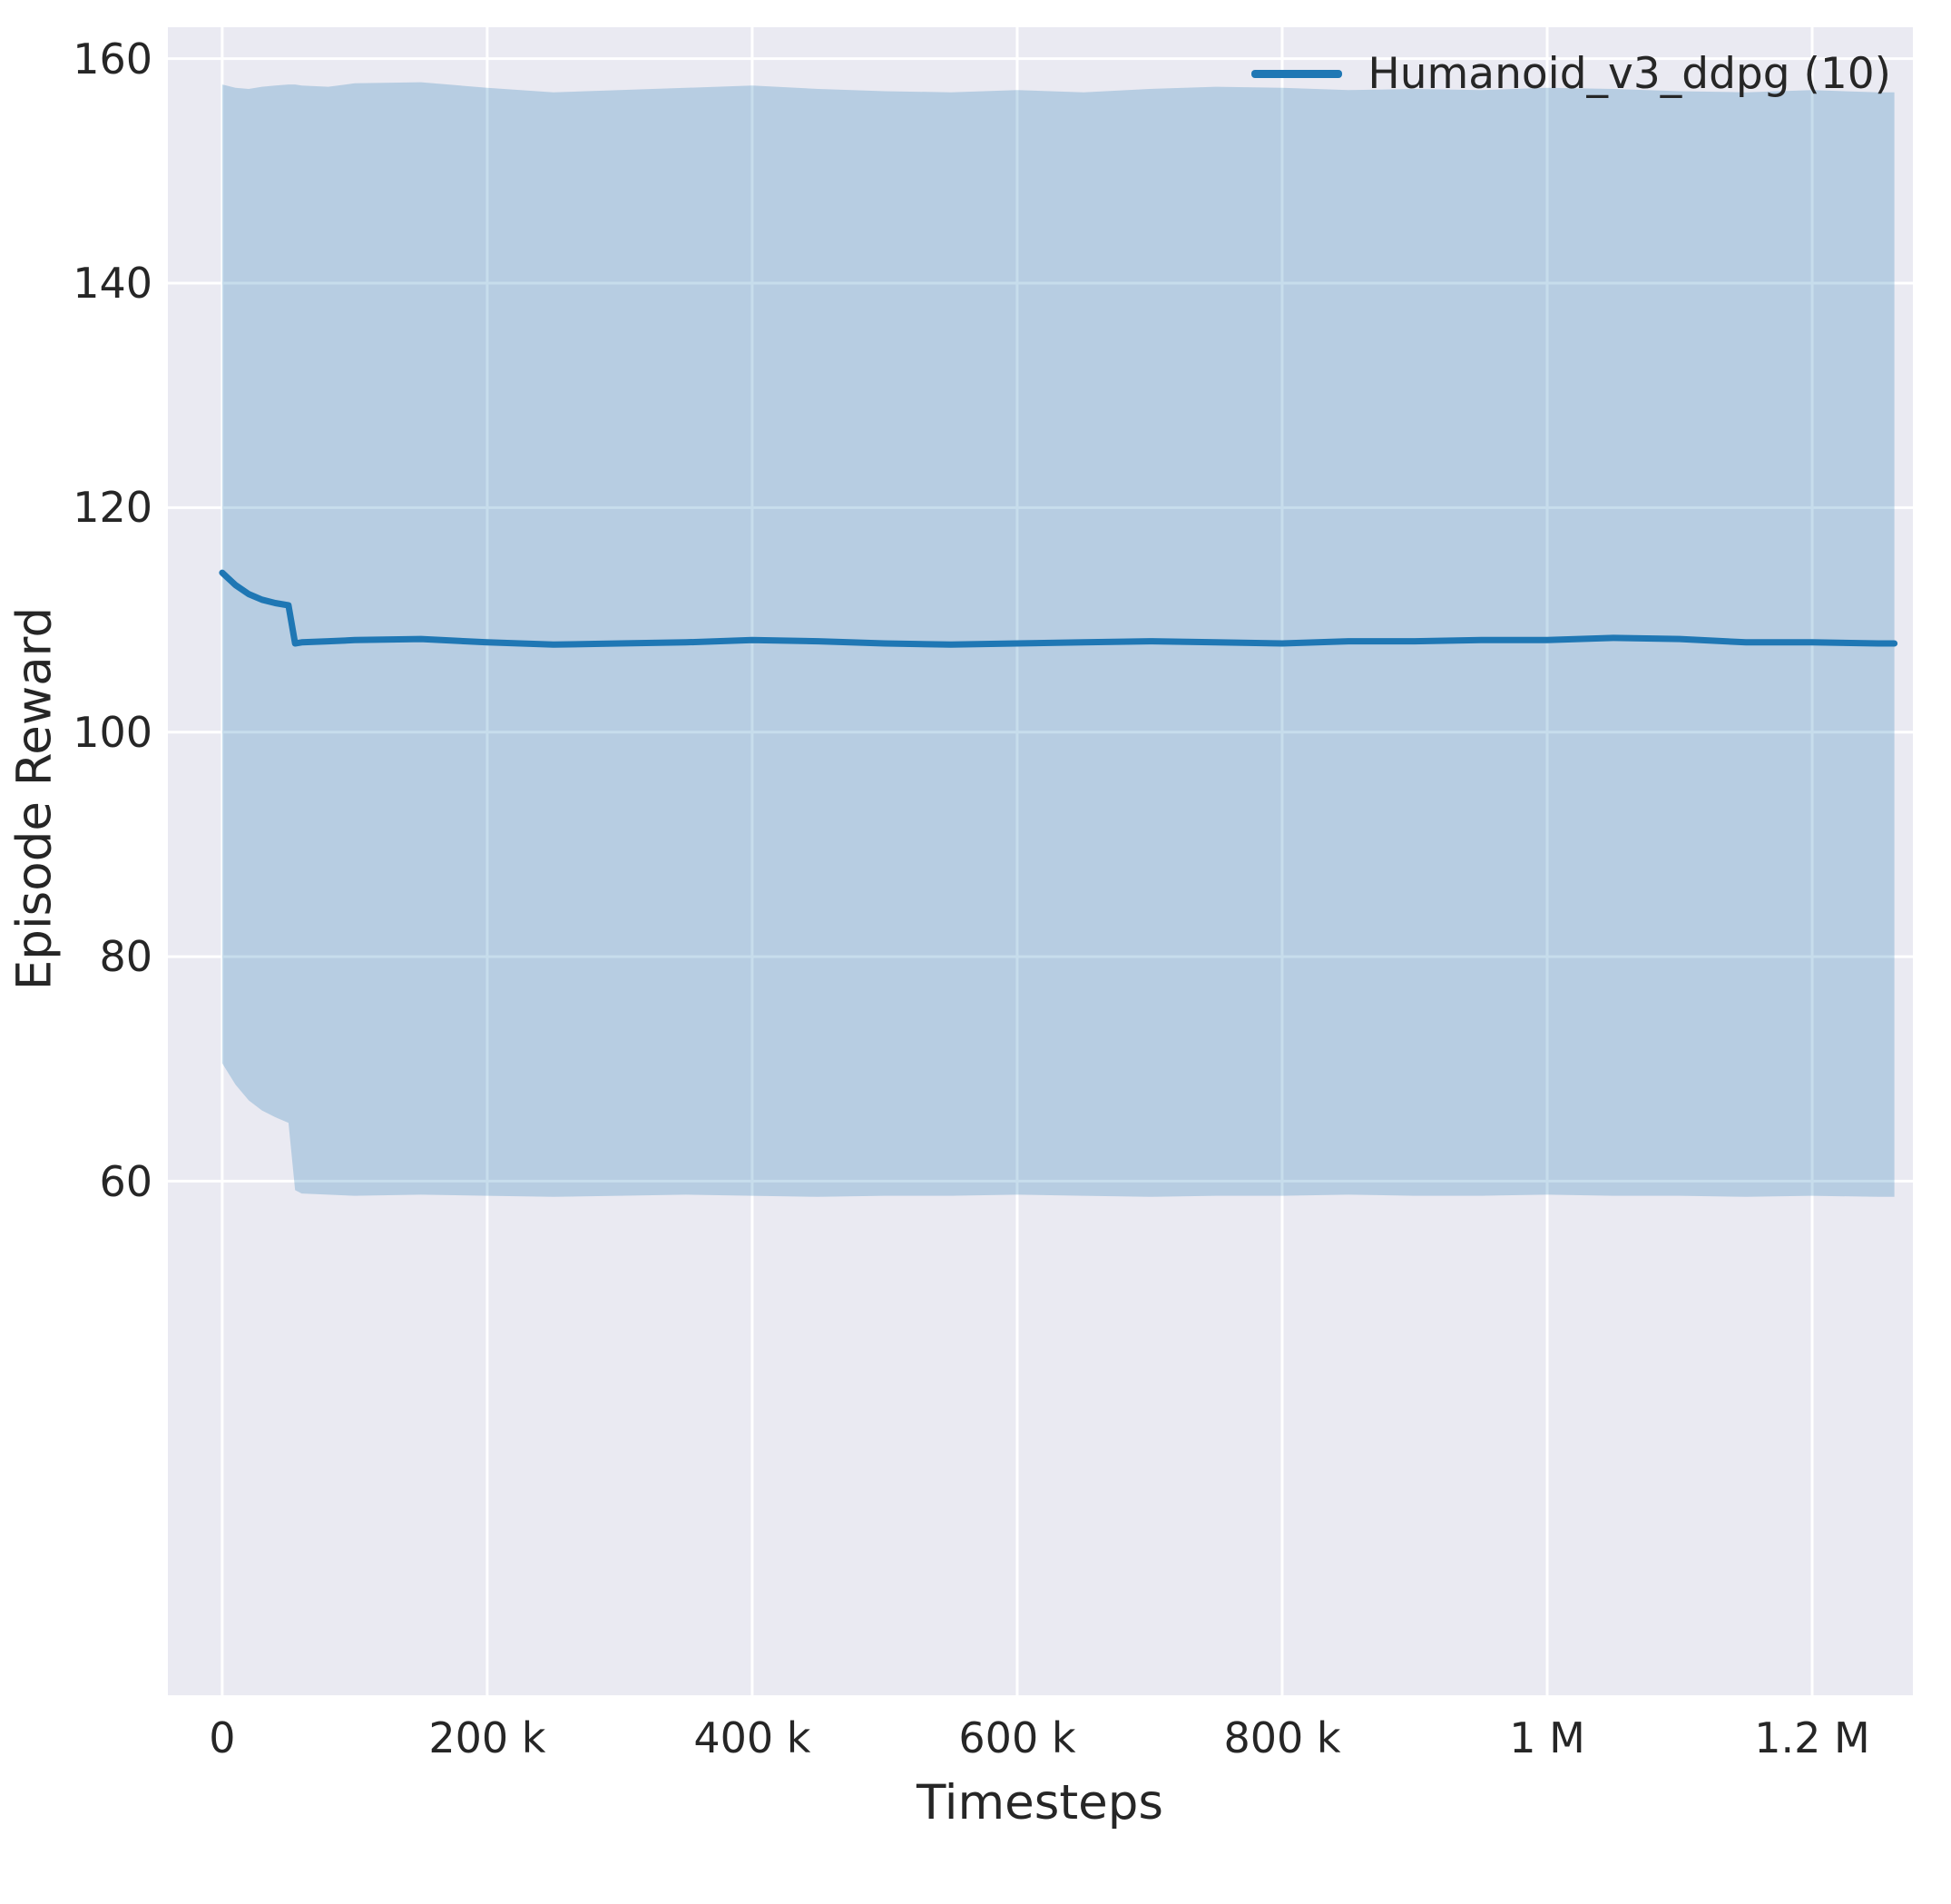 Image resolution: width=1951 pixels, height=1904 pixels. What do you see at coordinates (752, 1737) in the screenshot?
I see `x-tick-label: 400 k` at bounding box center [752, 1737].